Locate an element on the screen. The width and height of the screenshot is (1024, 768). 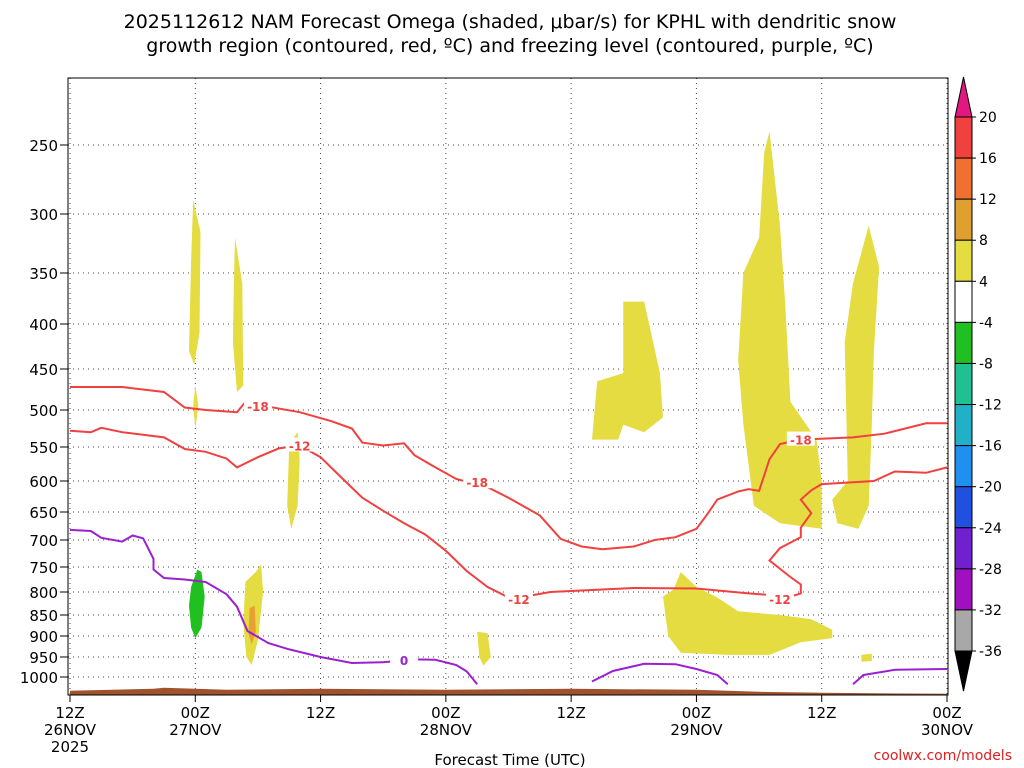
y-tick-label-1000: 1000 is located at coordinates (39, 678).